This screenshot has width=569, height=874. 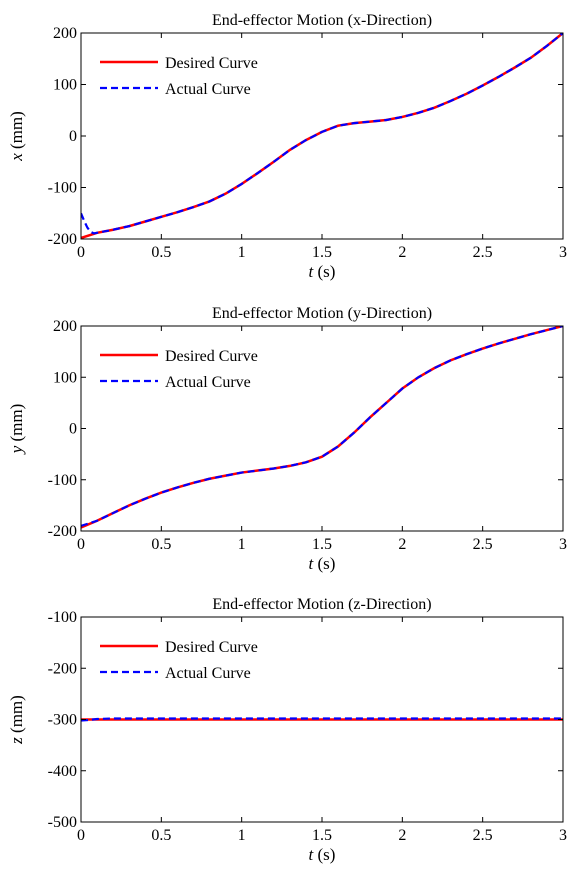 What do you see at coordinates (321, 604) in the screenshot?
I see `chart-title: End-effector Motion (z-Direction)` at bounding box center [321, 604].